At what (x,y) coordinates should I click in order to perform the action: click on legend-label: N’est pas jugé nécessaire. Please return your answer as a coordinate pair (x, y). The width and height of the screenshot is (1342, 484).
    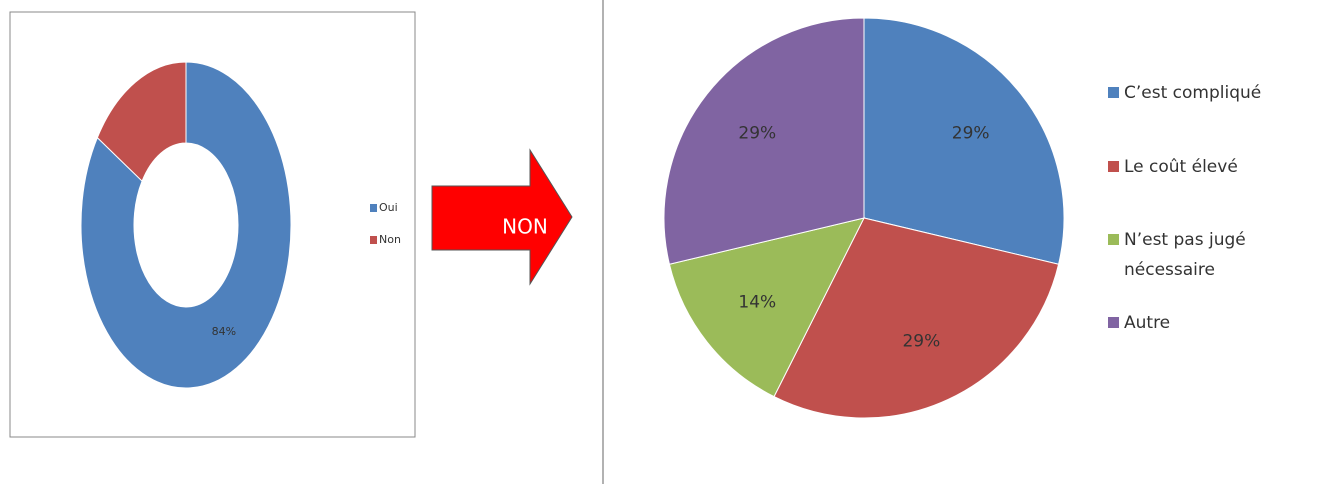
    Looking at the image, I should click on (1185, 255).